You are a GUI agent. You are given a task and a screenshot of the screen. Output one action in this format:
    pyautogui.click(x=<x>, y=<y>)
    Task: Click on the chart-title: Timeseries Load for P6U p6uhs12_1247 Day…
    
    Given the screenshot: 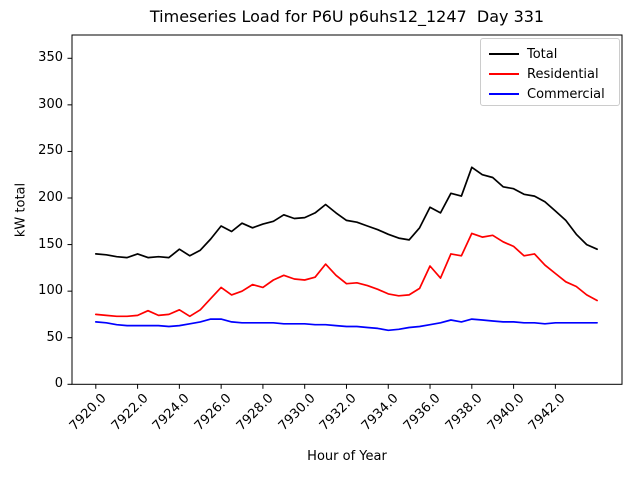 What is the action you would take?
    pyautogui.click(x=347, y=16)
    